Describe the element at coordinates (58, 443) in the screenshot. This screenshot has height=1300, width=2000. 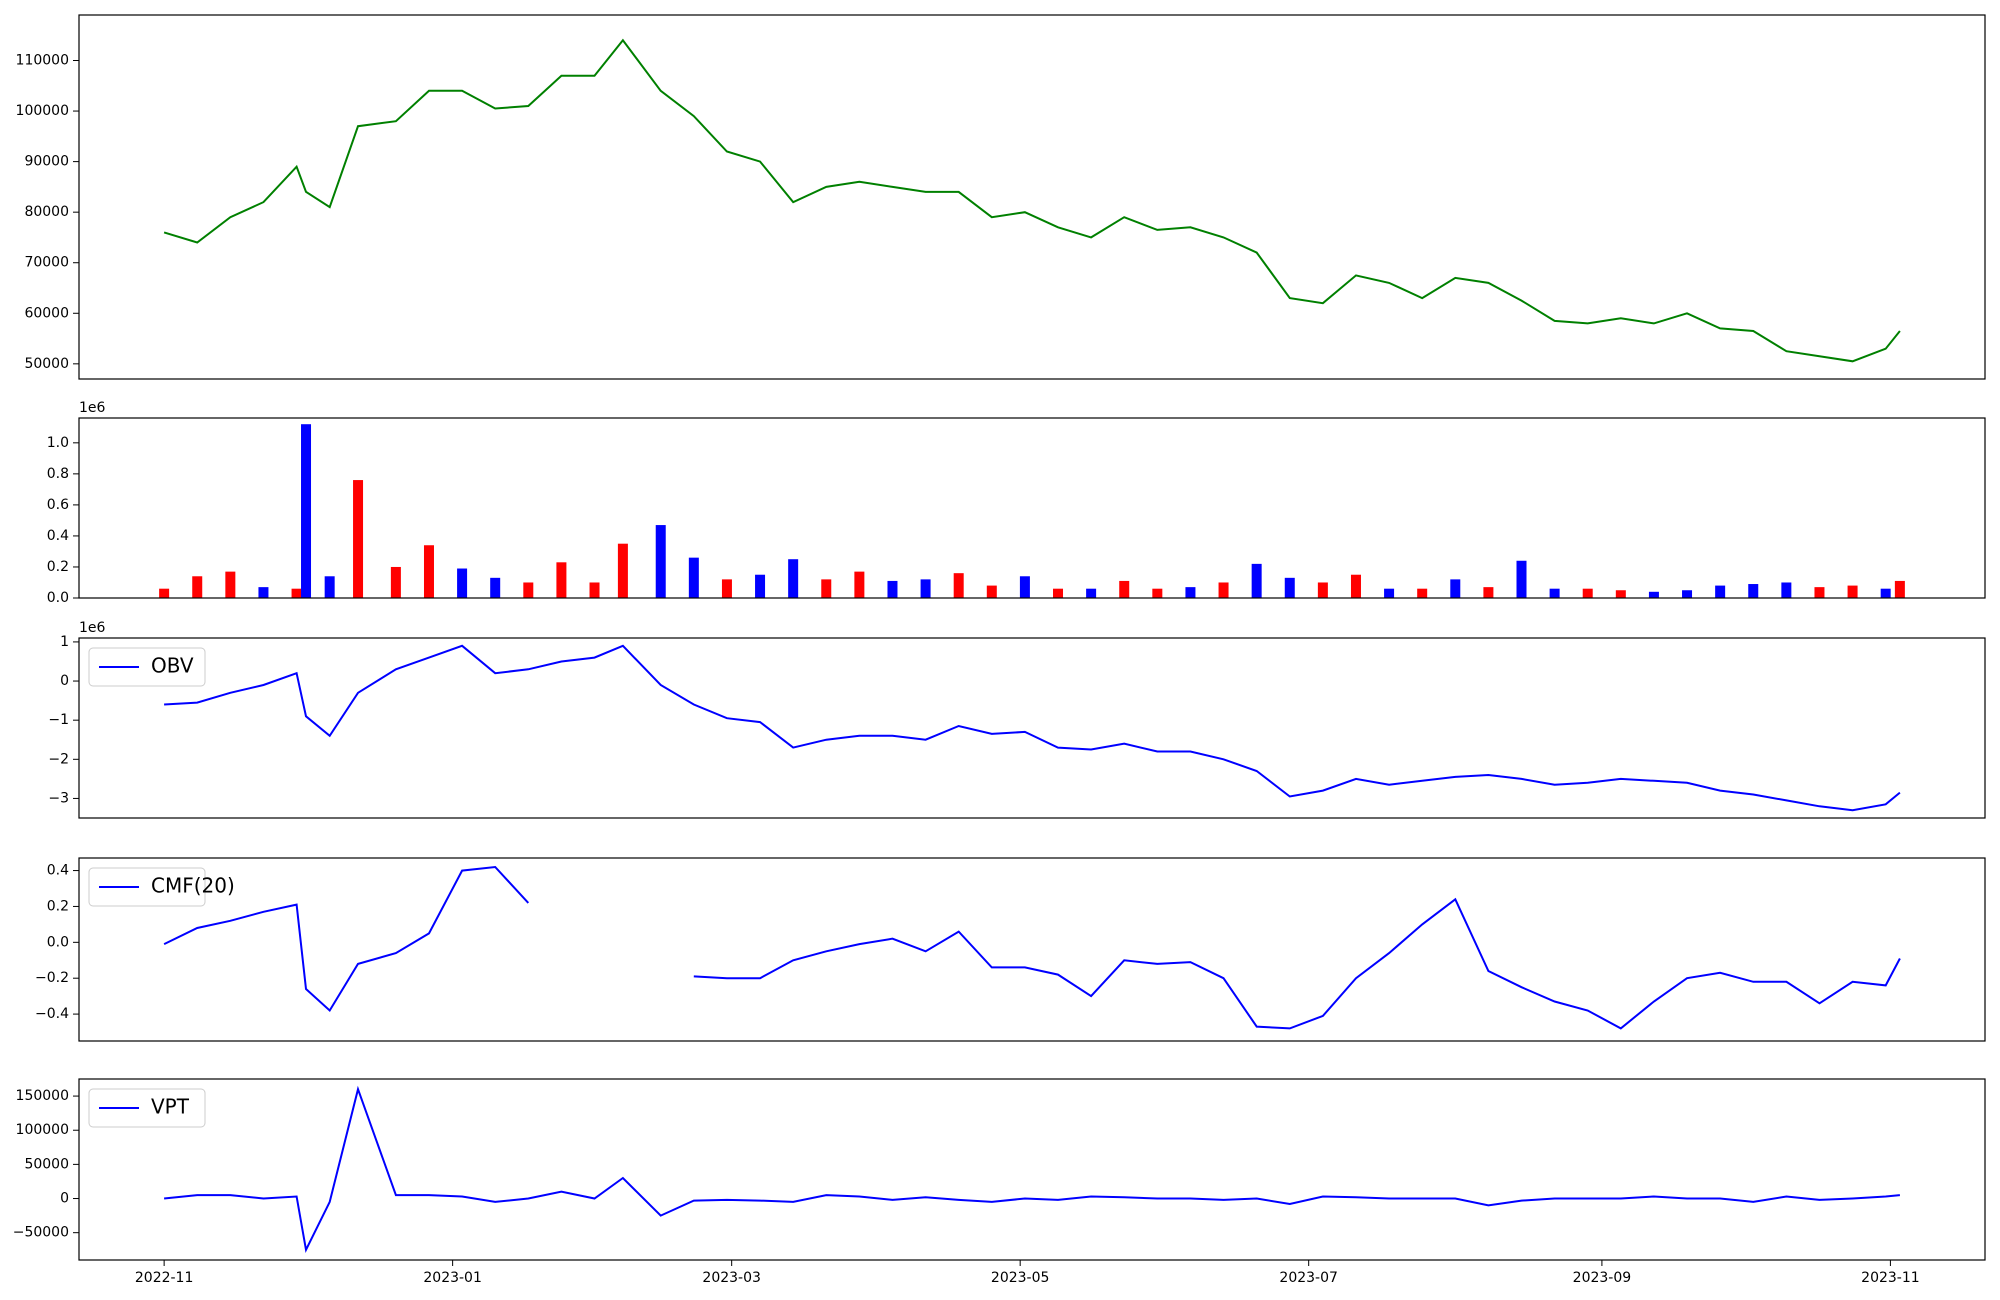
I see `y-tick-label: 1.0` at that location.